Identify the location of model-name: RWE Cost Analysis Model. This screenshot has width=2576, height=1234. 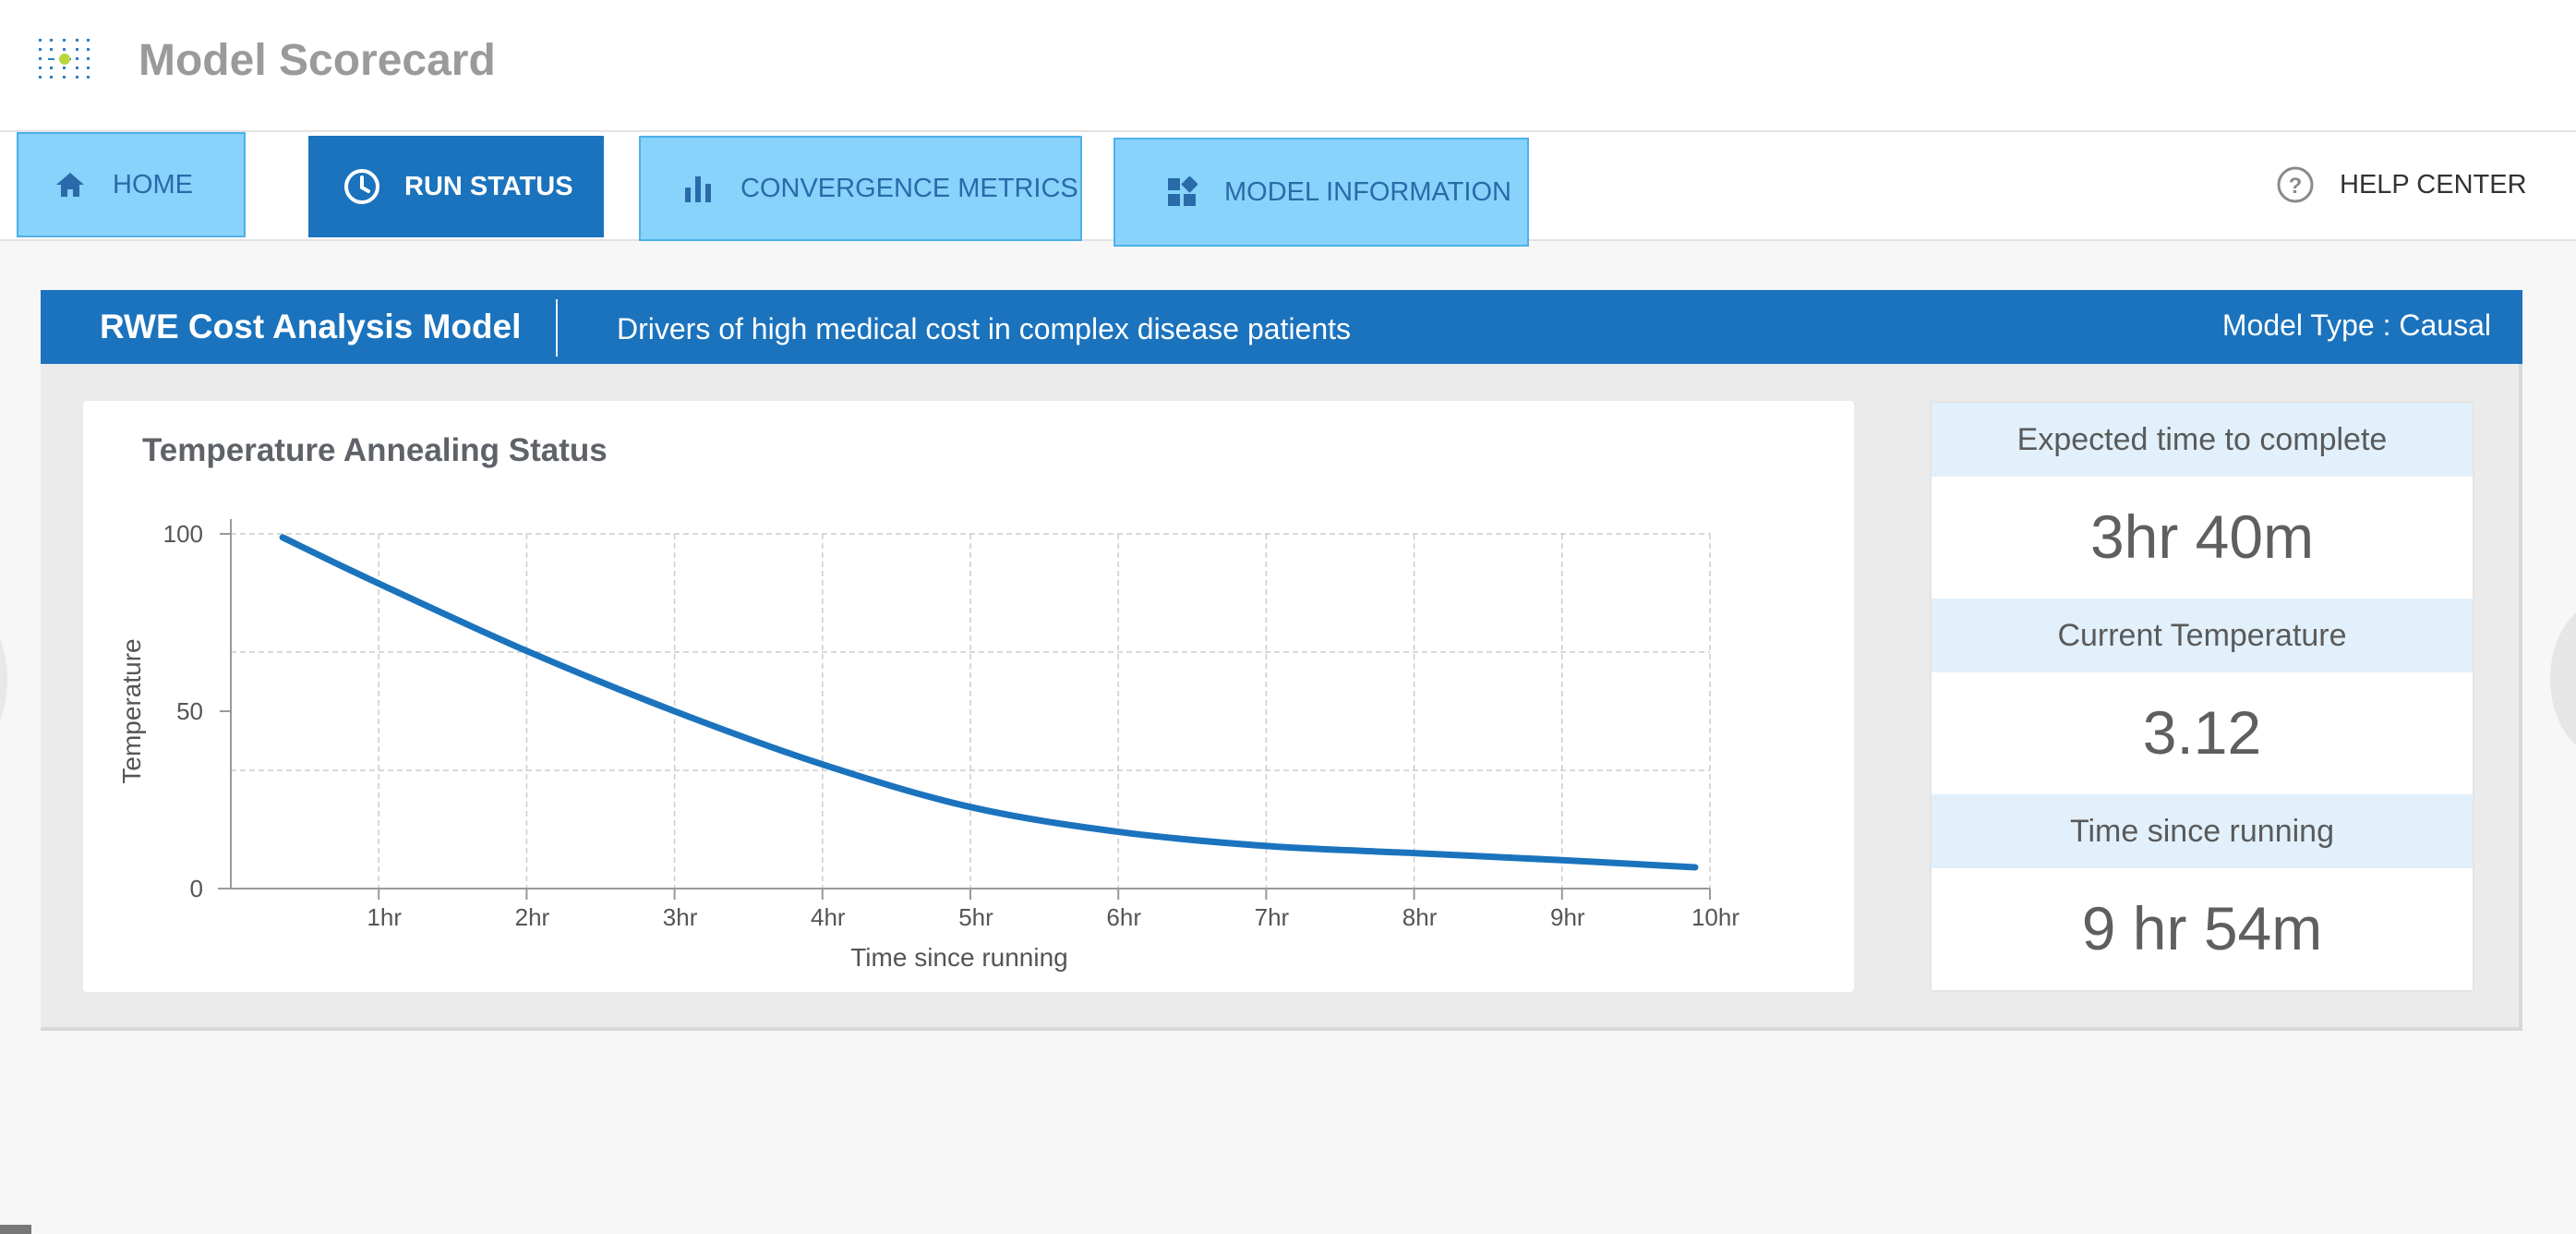
(311, 327).